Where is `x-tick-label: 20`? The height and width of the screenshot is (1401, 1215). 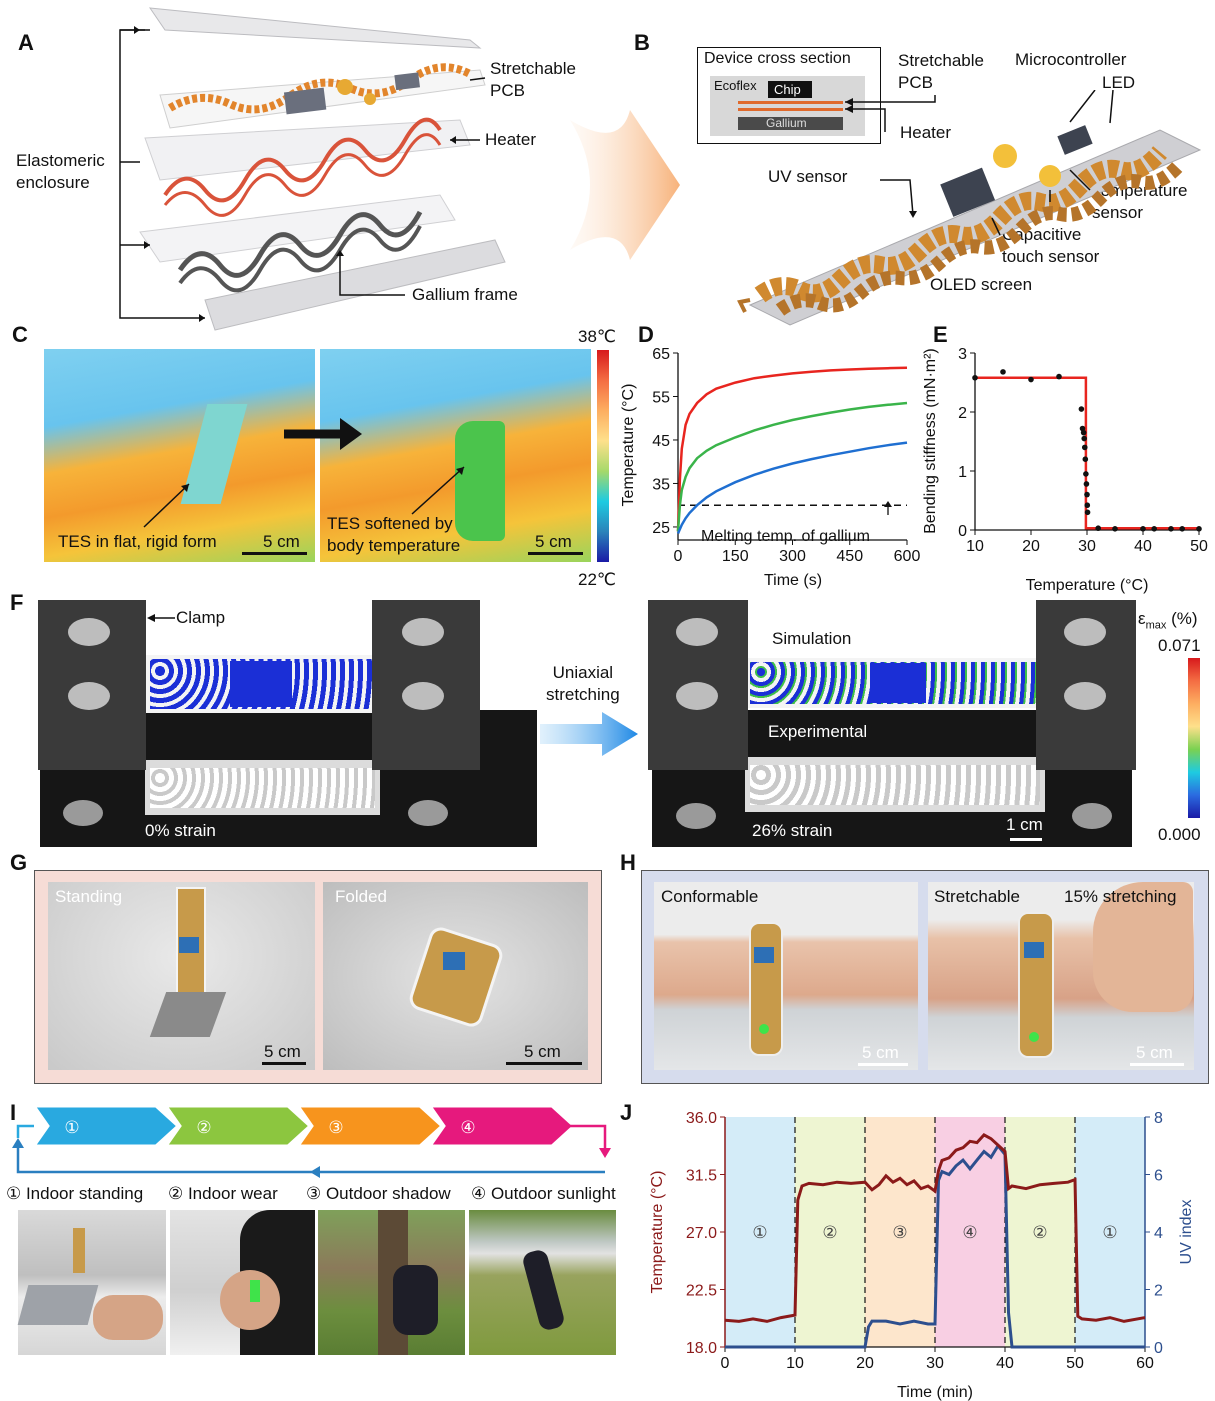
x-tick-label: 20 is located at coordinates (865, 1363).